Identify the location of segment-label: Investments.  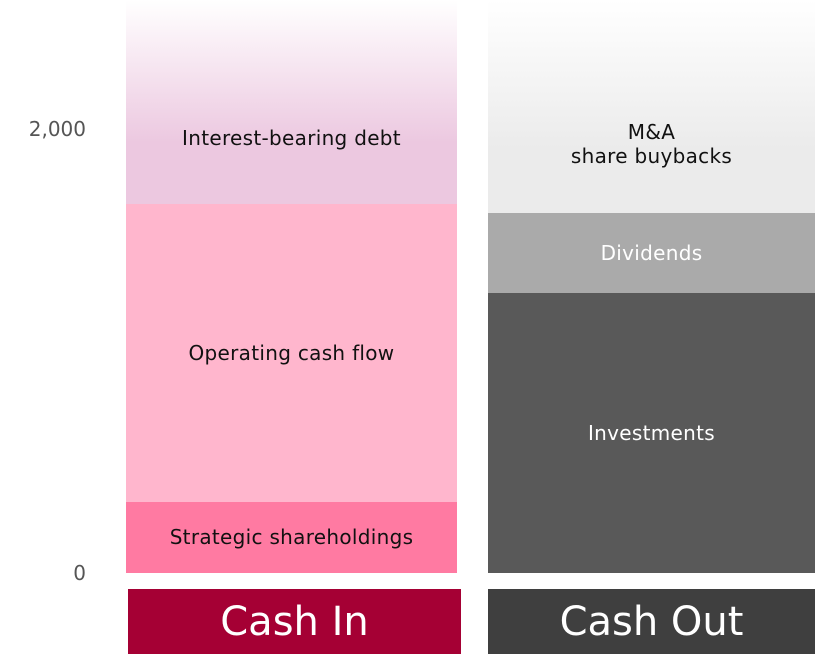
(651, 433).